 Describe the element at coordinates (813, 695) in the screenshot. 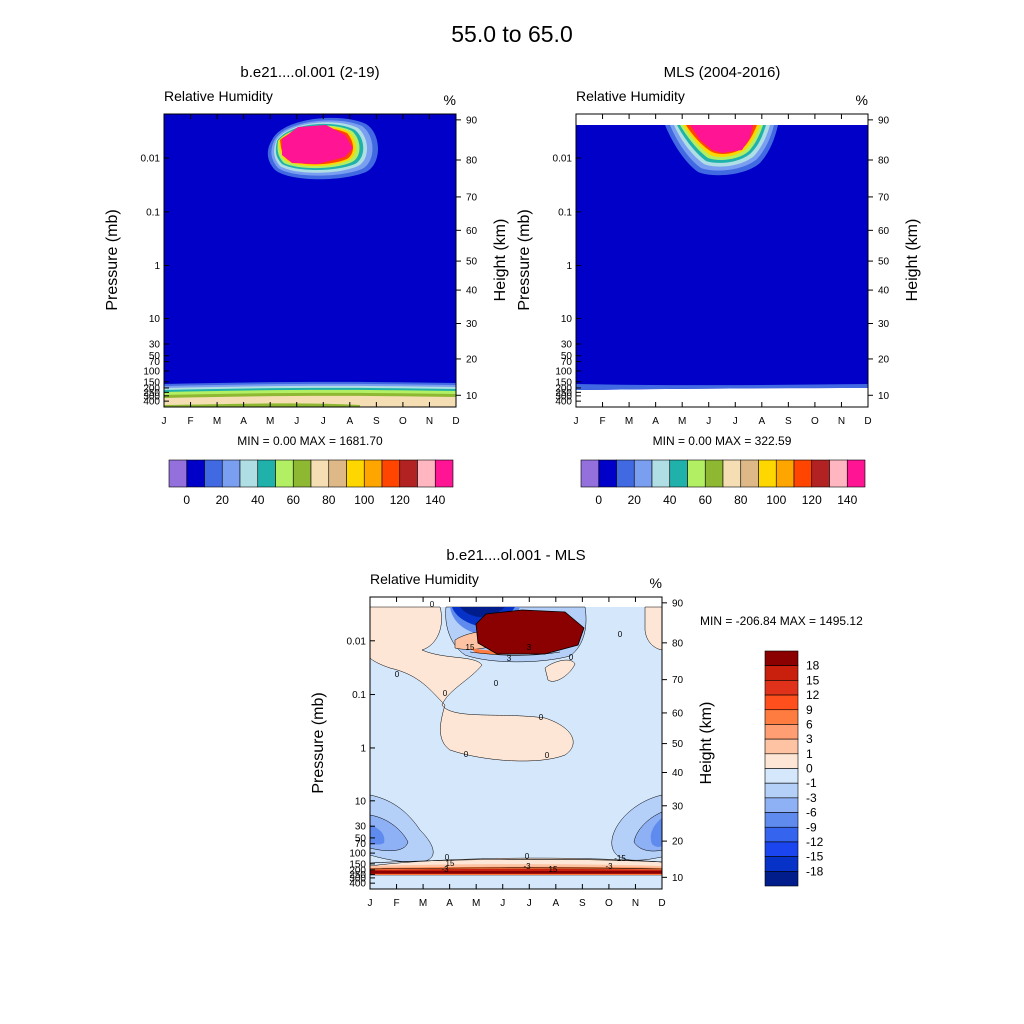

I see `colorbar-label: 12` at that location.